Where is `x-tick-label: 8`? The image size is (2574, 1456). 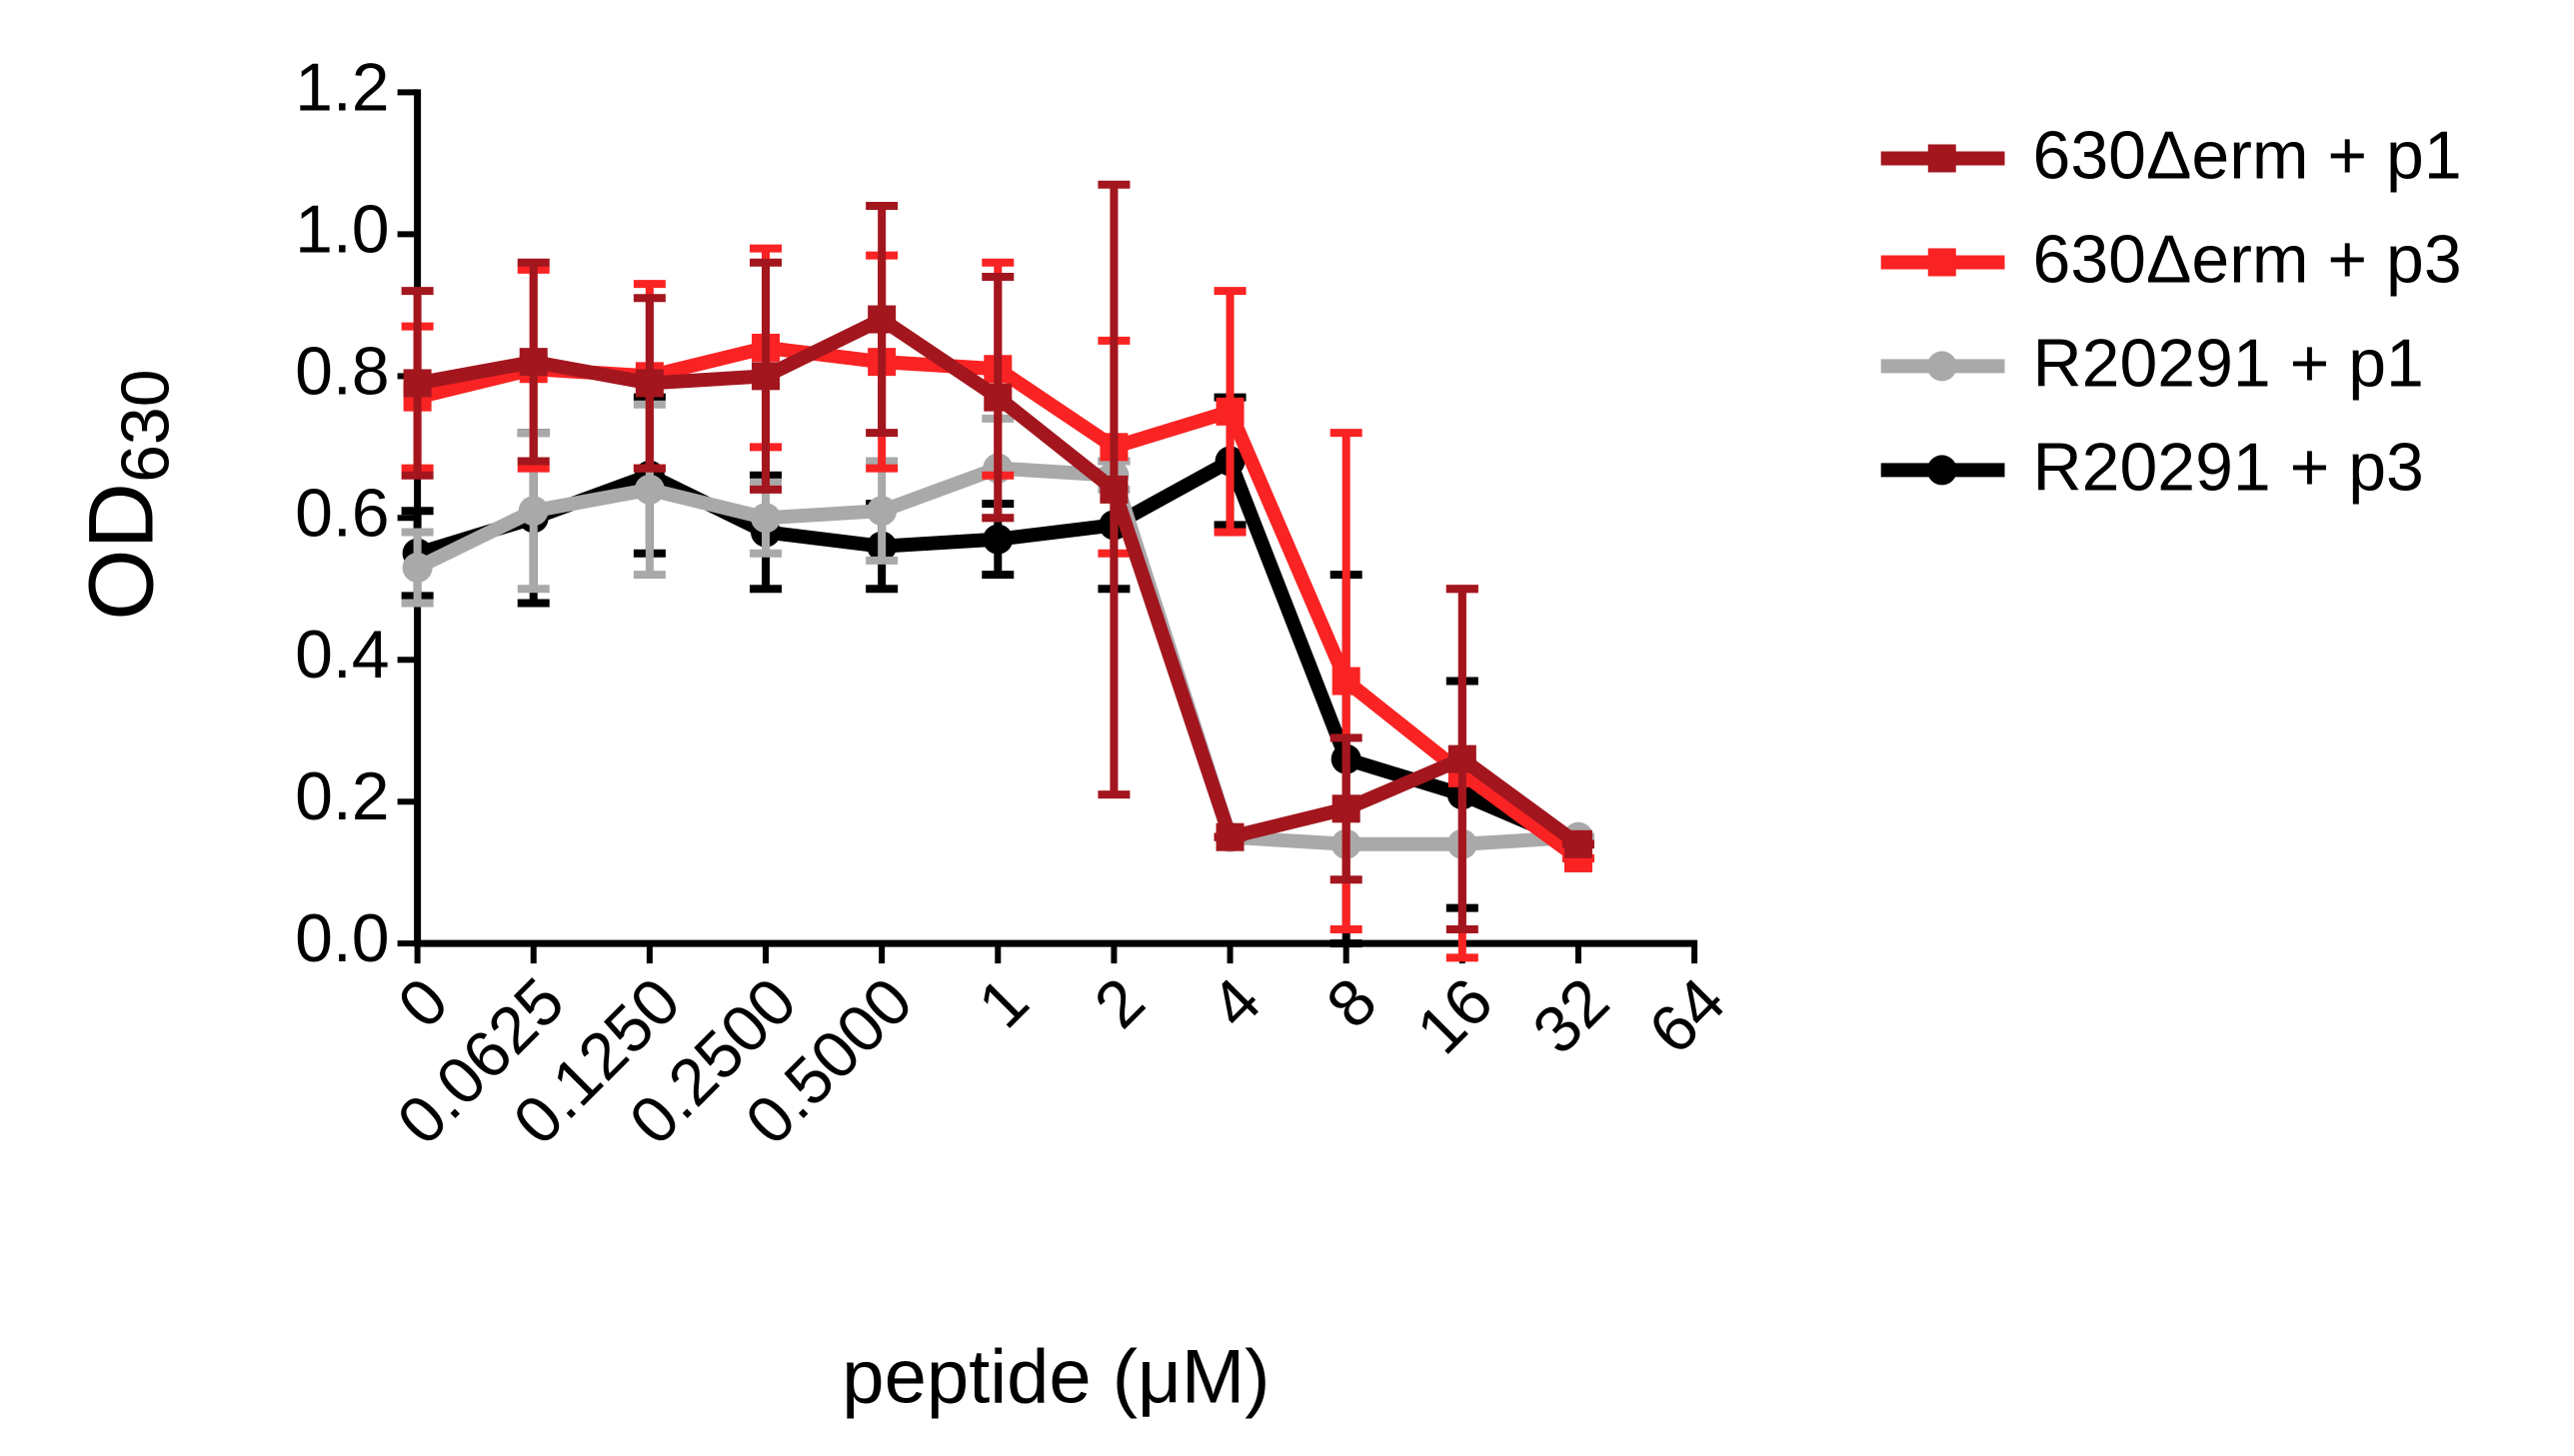
x-tick-label: 8 is located at coordinates (1351, 1002).